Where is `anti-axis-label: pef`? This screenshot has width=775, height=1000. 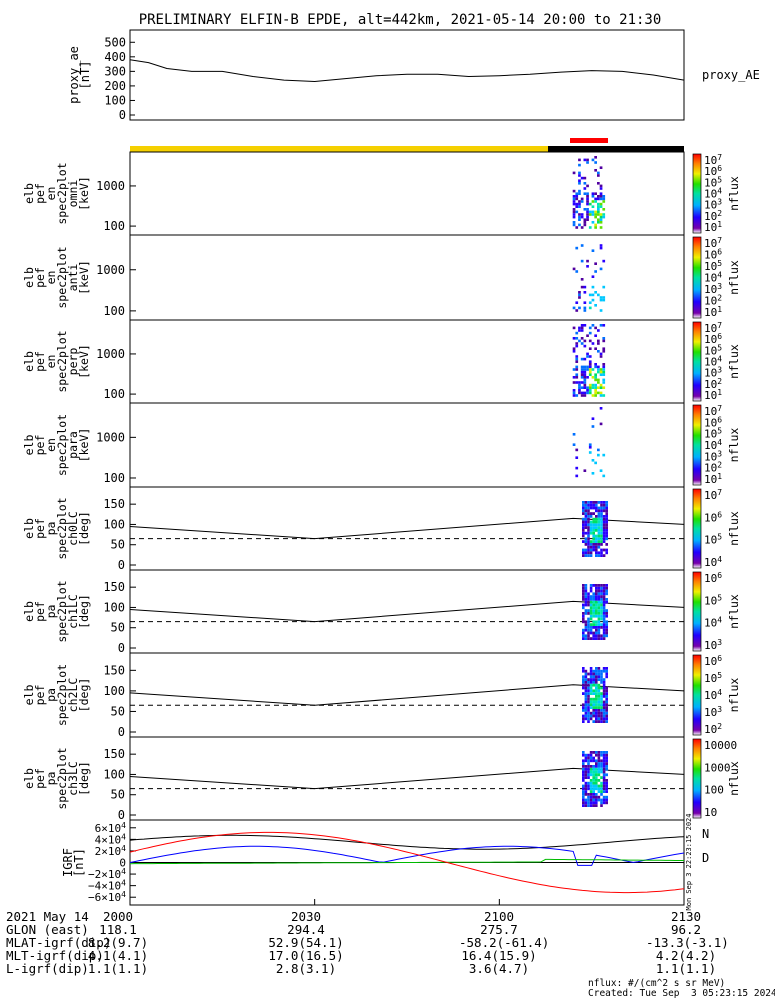
anti-axis-label: pef is located at coordinates (40, 277).